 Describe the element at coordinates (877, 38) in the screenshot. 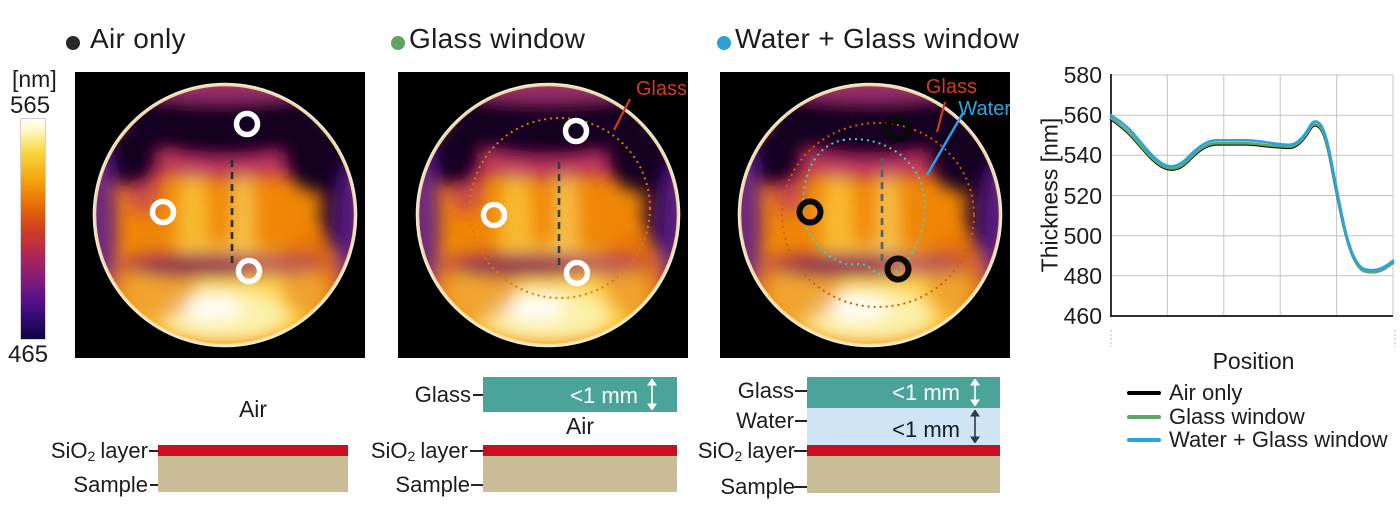

I see `panel-title-water-glass-window: Water + Glass window` at that location.